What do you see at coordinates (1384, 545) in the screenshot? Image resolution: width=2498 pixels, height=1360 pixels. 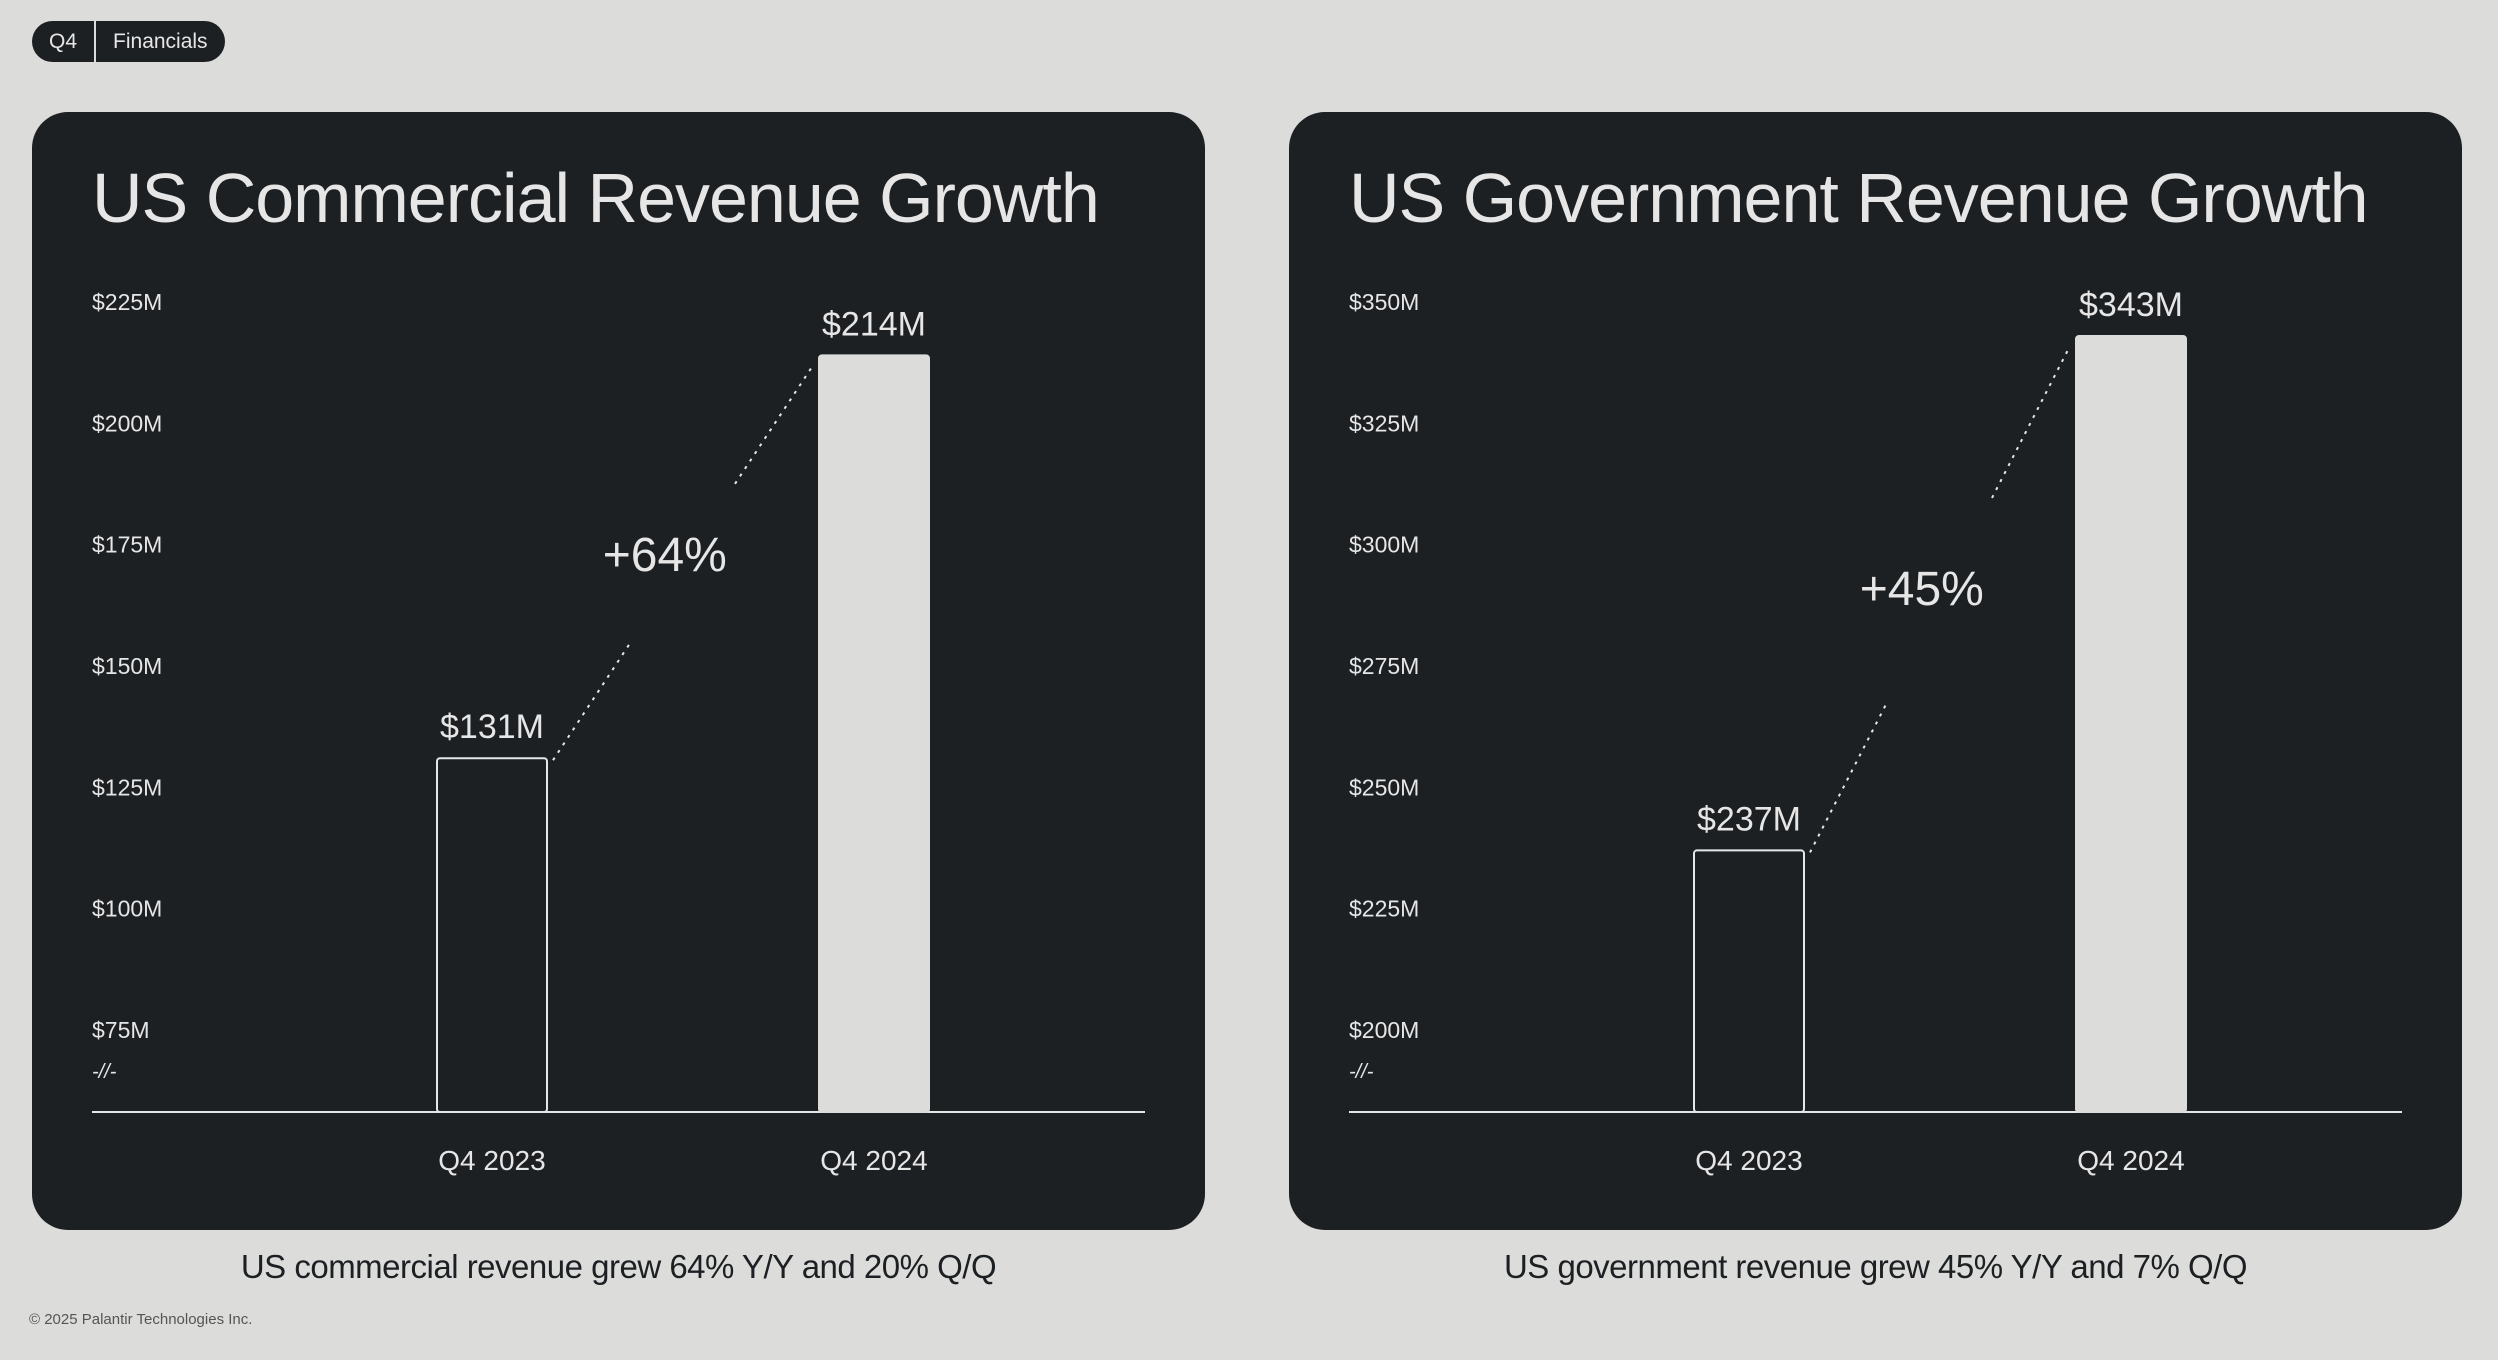 I see `y-tick-label: $300M` at bounding box center [1384, 545].